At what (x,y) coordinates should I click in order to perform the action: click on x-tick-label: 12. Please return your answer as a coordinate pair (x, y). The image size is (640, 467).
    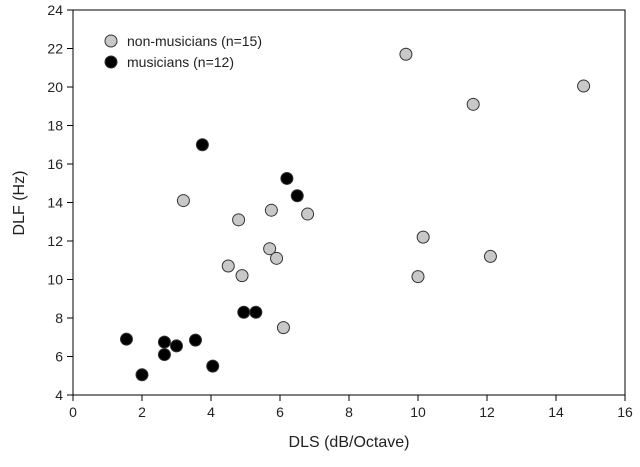
    Looking at the image, I should click on (487, 412).